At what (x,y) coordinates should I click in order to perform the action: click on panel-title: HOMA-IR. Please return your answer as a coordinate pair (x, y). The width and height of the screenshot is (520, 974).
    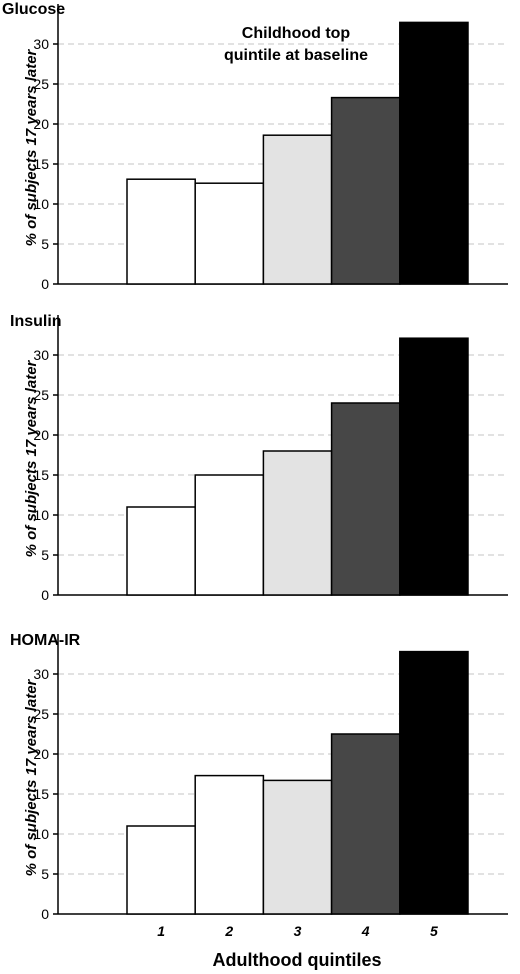
    Looking at the image, I should click on (45, 640).